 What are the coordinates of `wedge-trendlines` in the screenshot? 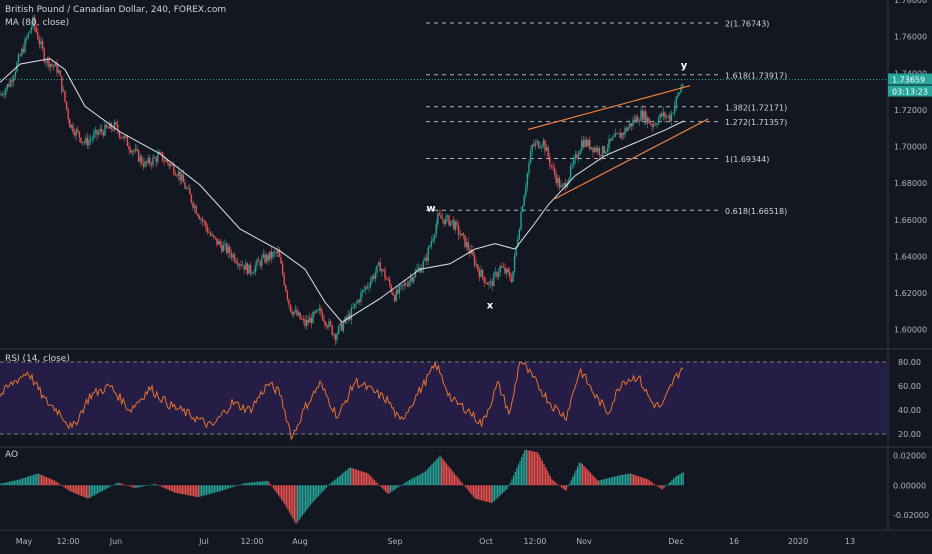 It's located at (618, 142).